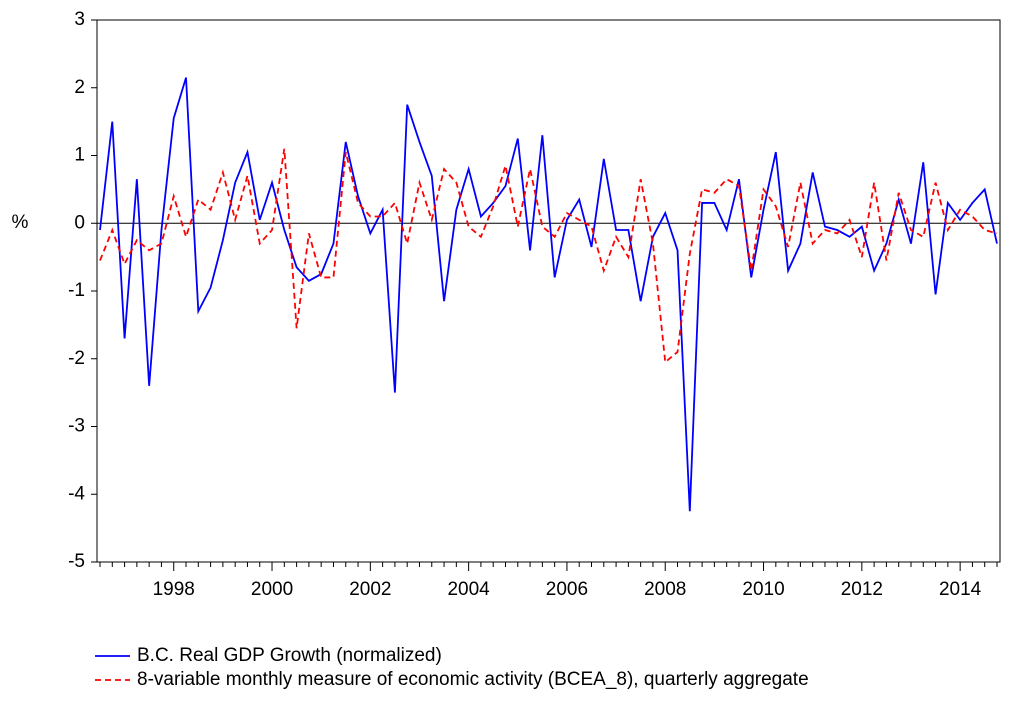 The image size is (1032, 705). I want to click on legend-label: B.C. Real GDP Growth (normalized), so click(289, 655).